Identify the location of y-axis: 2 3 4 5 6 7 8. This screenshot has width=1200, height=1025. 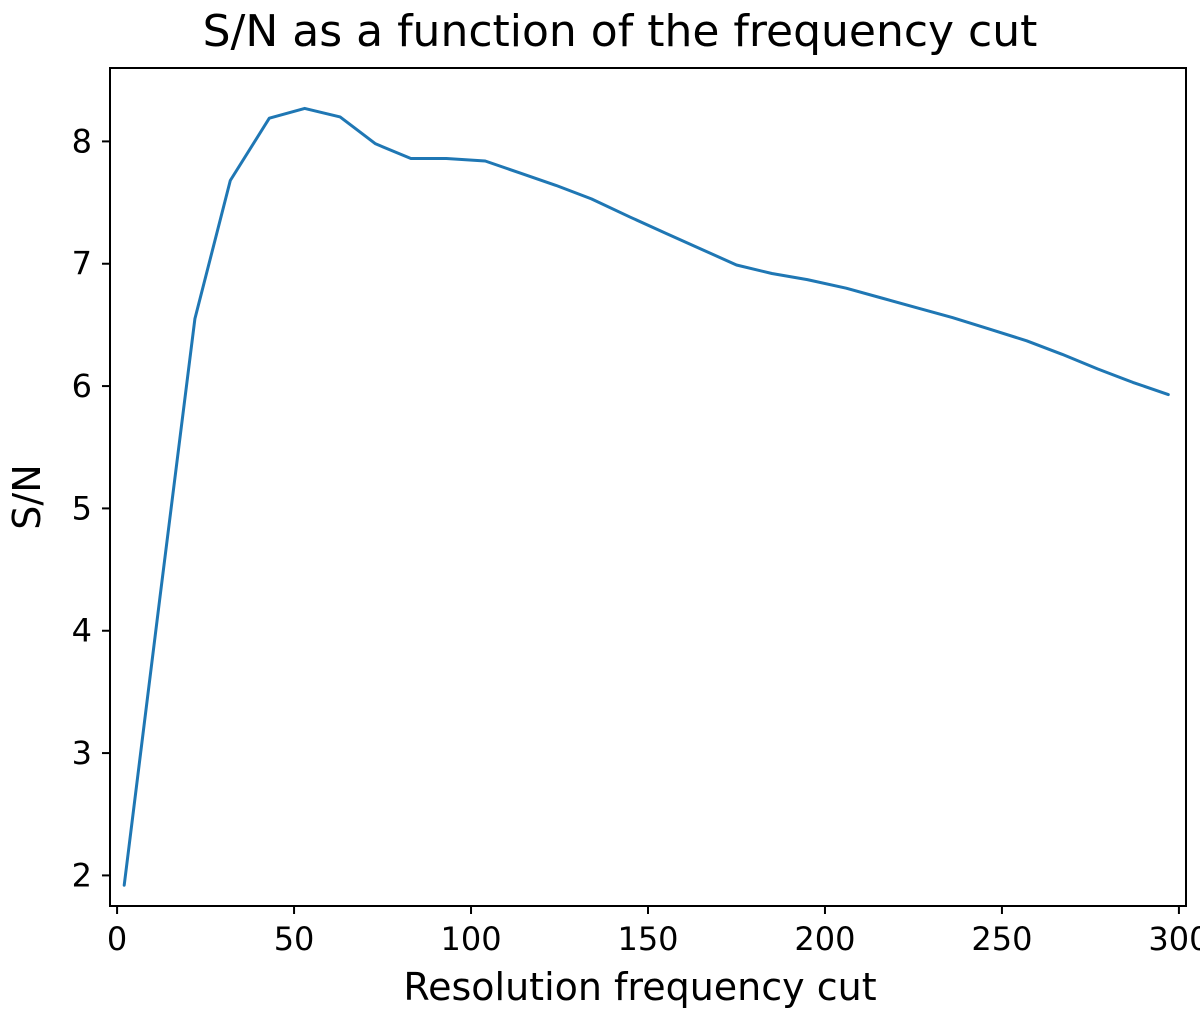
(91, 508).